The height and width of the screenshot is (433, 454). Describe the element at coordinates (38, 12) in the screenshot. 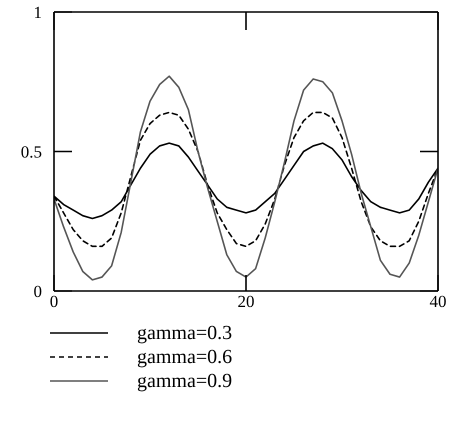

I see `y-tick-label: 1` at that location.